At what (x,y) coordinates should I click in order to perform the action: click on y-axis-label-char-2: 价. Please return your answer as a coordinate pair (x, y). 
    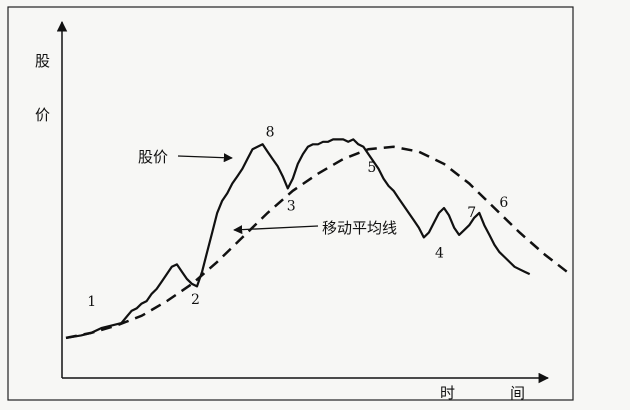
    Looking at the image, I should click on (42, 115).